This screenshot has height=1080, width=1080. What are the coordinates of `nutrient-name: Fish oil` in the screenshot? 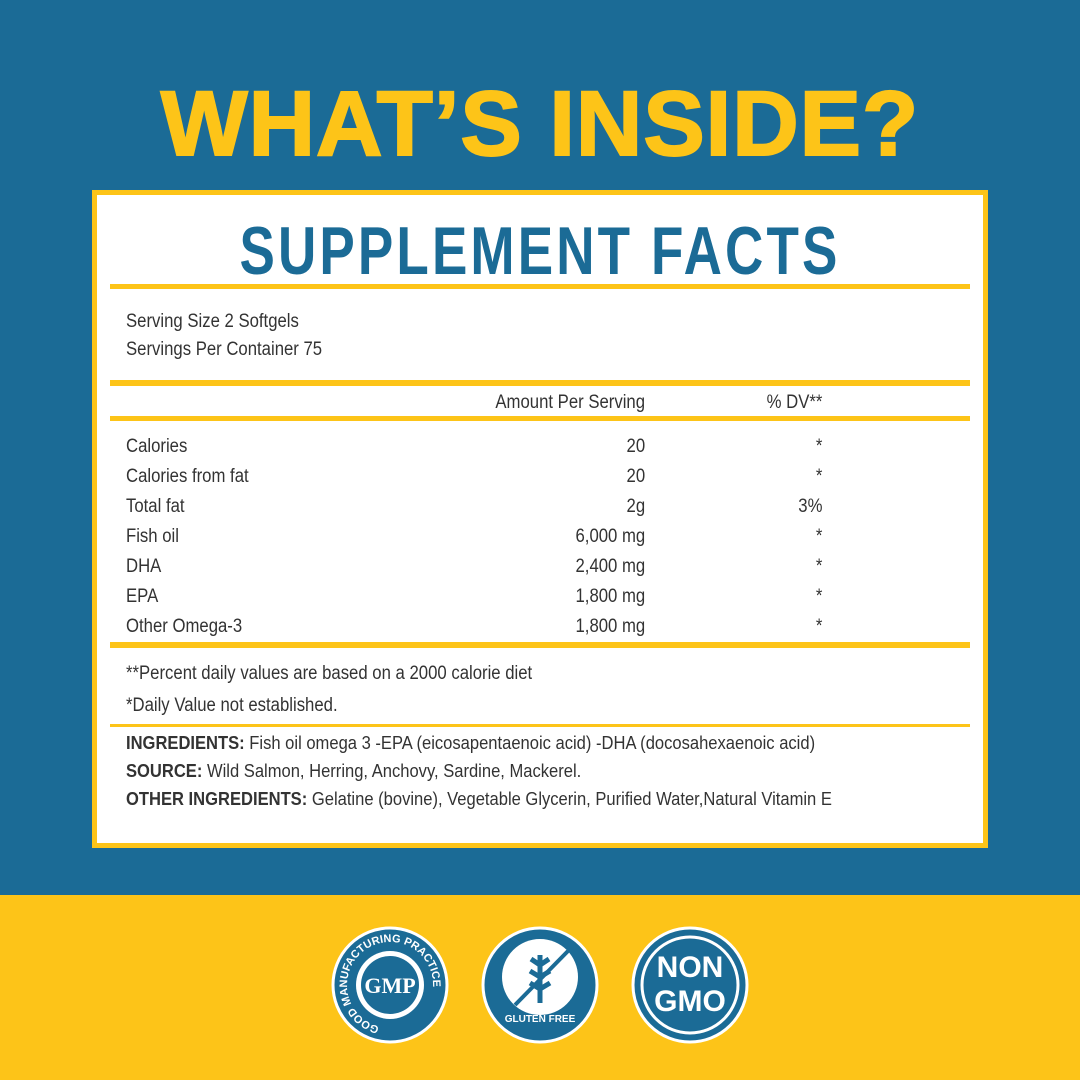 It's located at (152, 536).